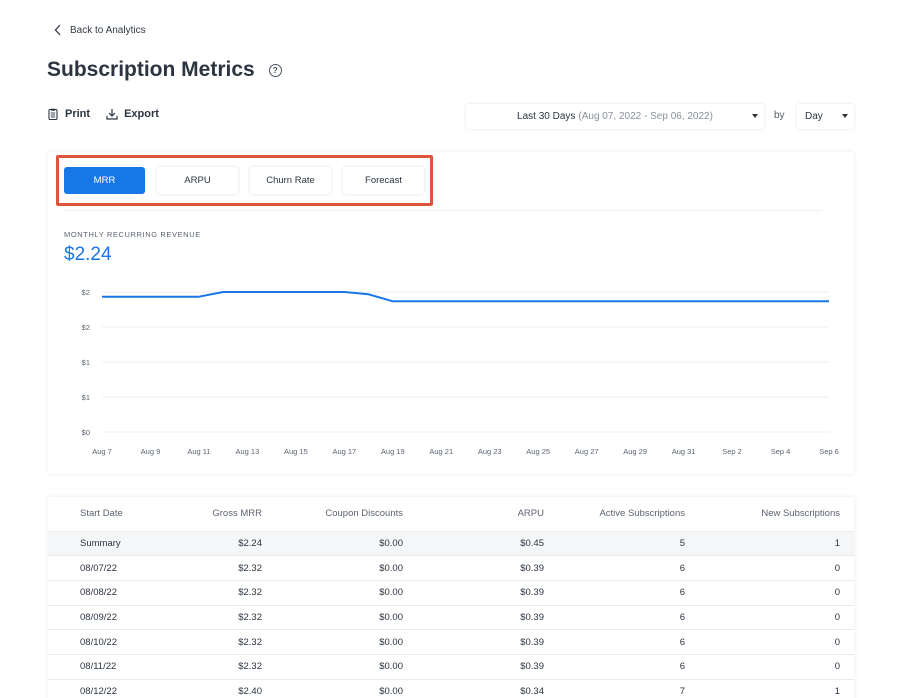  I want to click on page-title: Subscription Metrics, so click(151, 69).